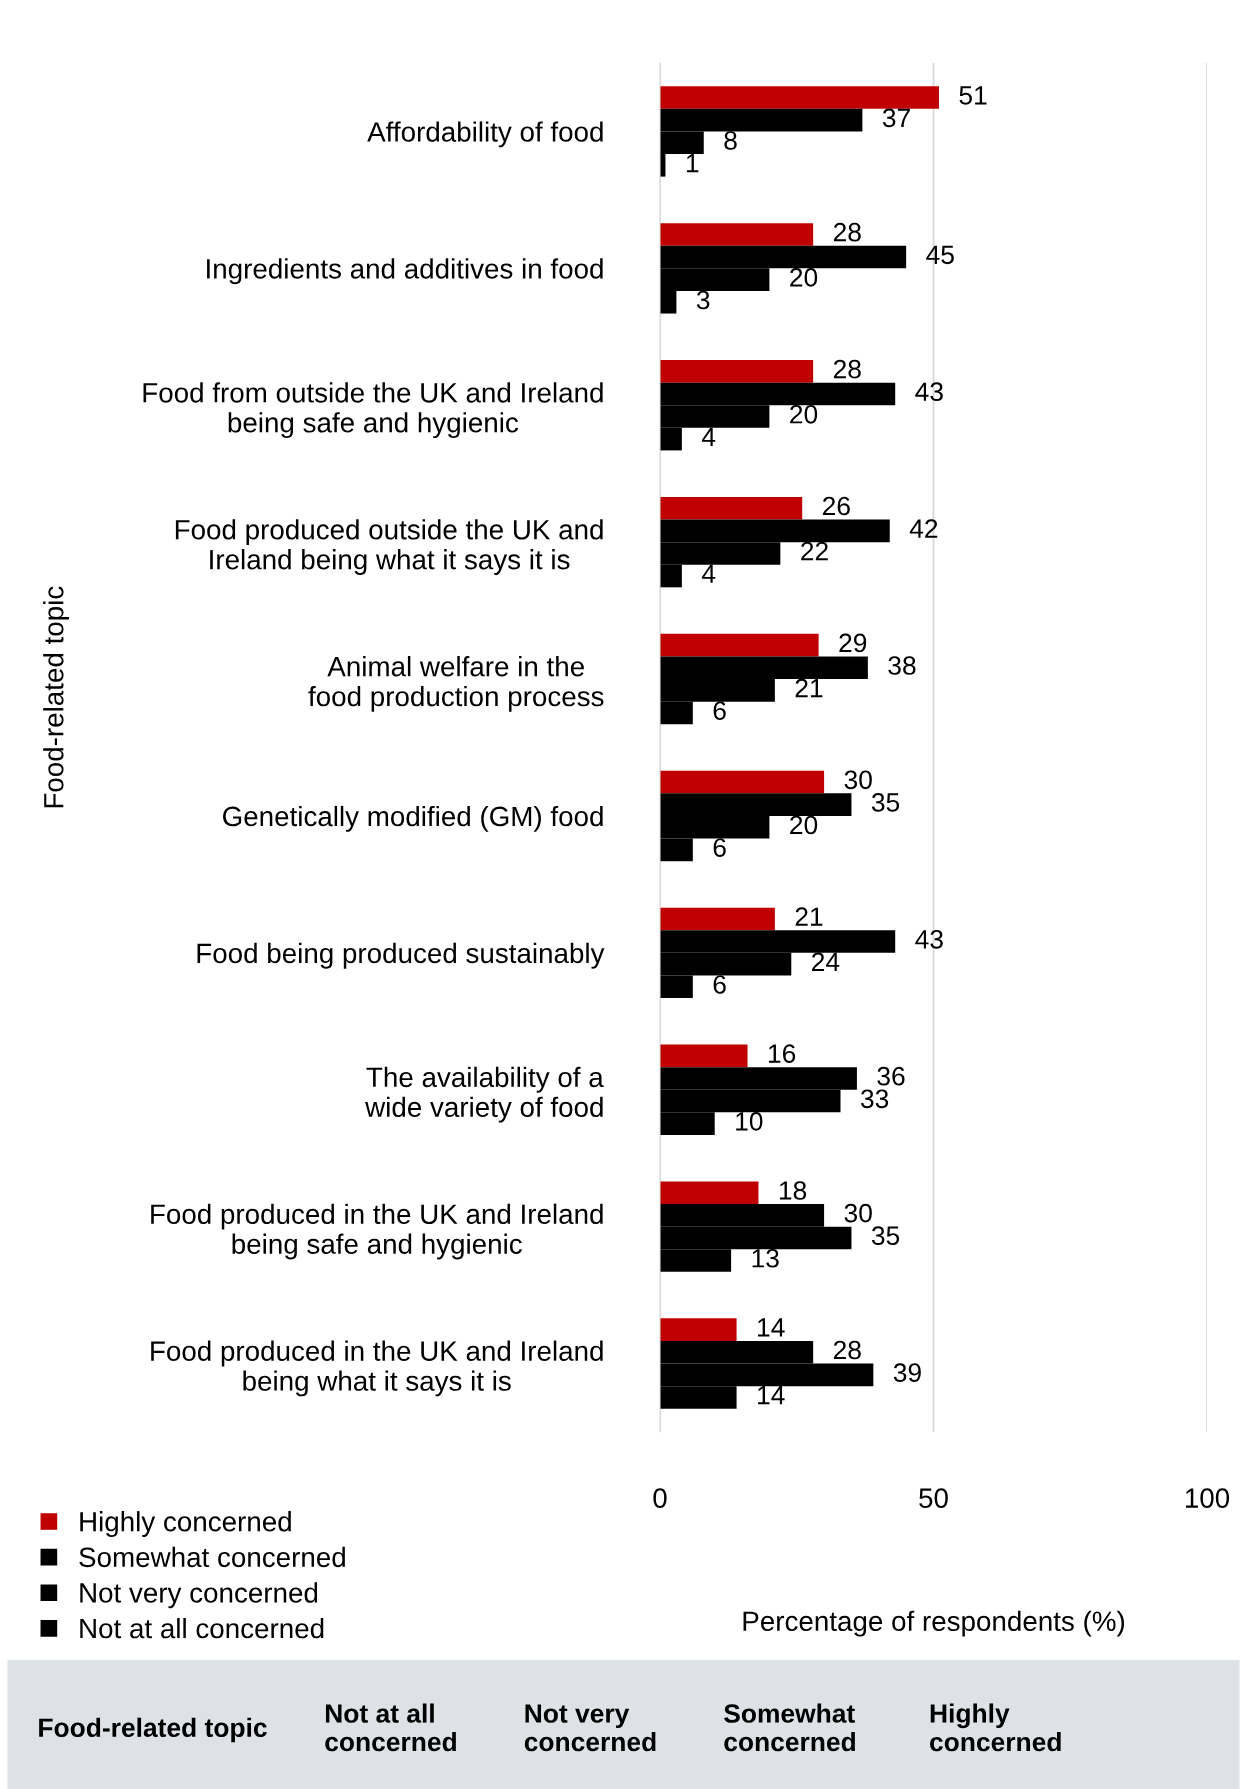  Describe the element at coordinates (789, 1727) in the screenshot. I see `text: Somewhat concerned` at that location.